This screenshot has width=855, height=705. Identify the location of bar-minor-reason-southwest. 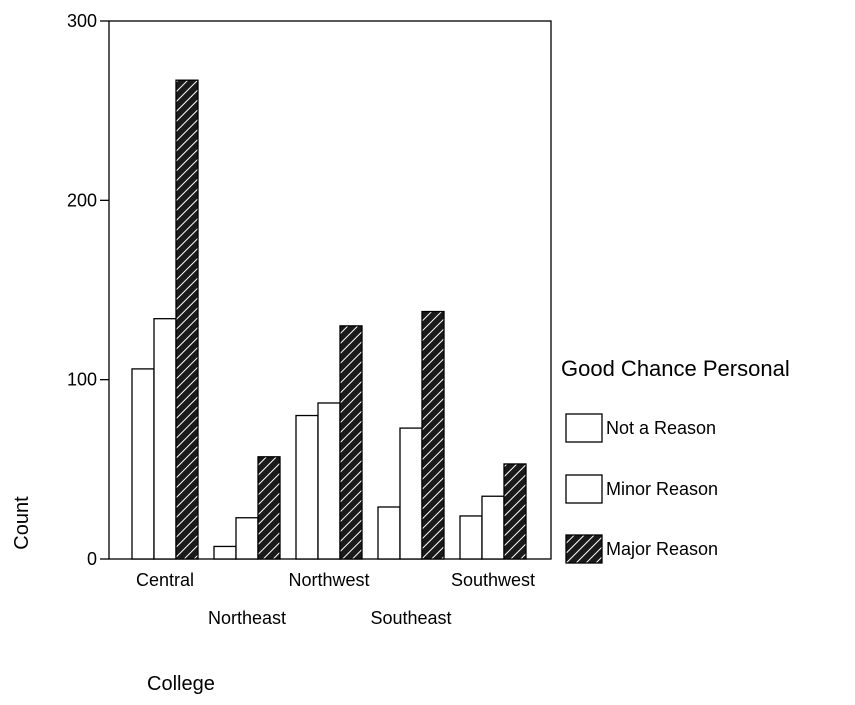
(493, 527).